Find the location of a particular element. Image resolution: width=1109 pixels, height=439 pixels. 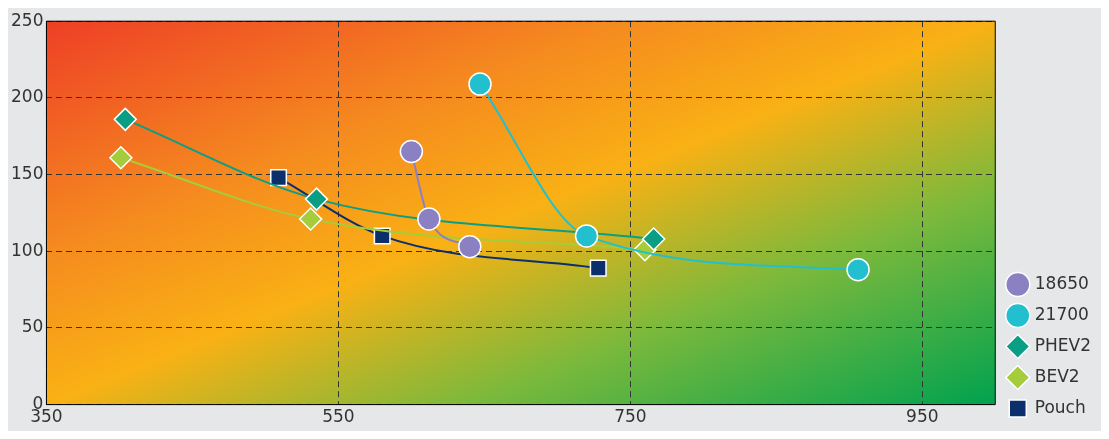

legend-label: BEV2 is located at coordinates (1057, 375).